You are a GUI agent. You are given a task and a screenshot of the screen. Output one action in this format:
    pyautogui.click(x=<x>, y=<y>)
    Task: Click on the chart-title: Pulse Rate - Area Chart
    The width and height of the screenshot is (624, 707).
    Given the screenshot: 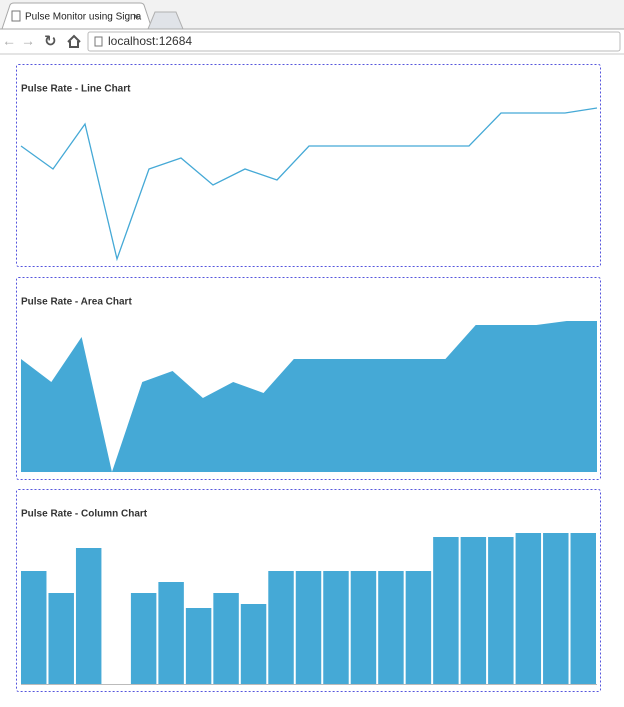 What is the action you would take?
    pyautogui.click(x=76, y=302)
    